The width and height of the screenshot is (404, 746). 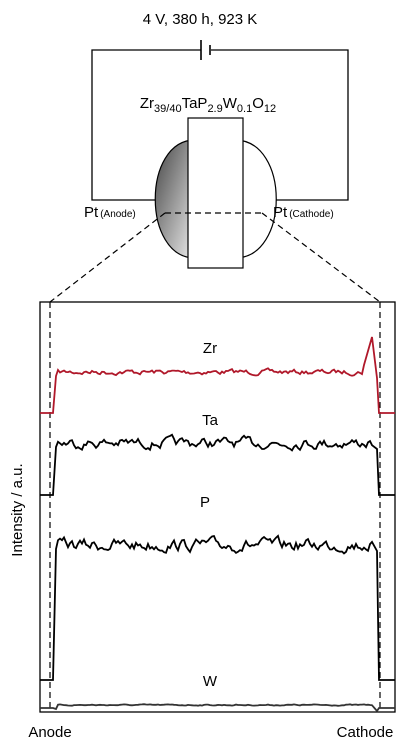 What do you see at coordinates (214, 109) in the screenshot?
I see `formula-subscript: 2.9` at bounding box center [214, 109].